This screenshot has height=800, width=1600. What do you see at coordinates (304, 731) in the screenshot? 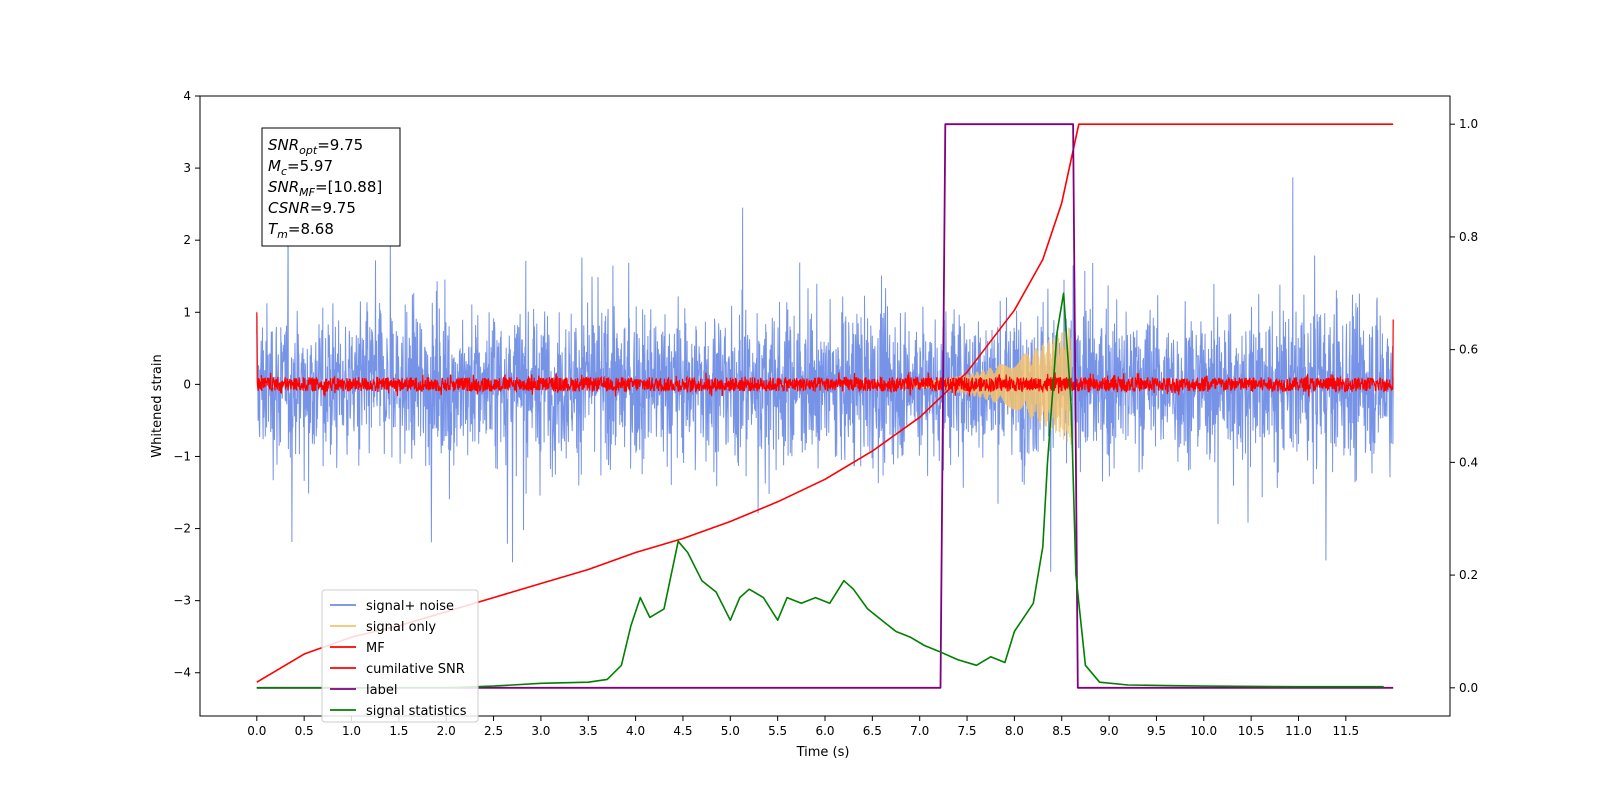
I see `x-tick-label: 0.5` at bounding box center [304, 731].